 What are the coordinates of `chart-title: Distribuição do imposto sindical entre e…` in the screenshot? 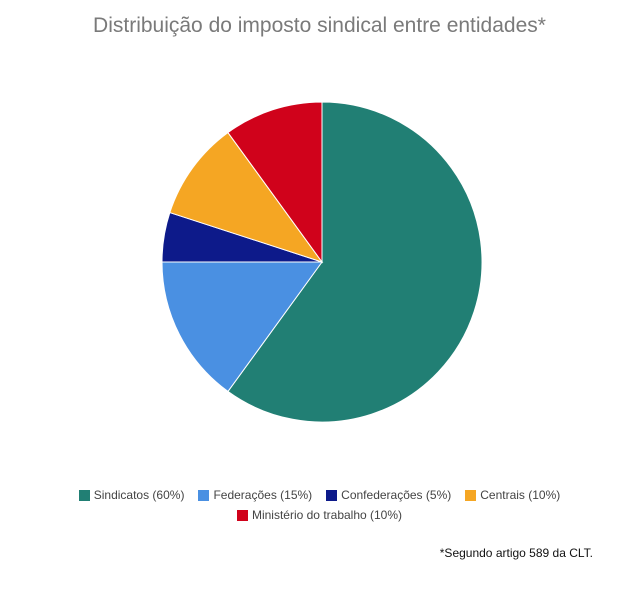 It's located at (319, 25).